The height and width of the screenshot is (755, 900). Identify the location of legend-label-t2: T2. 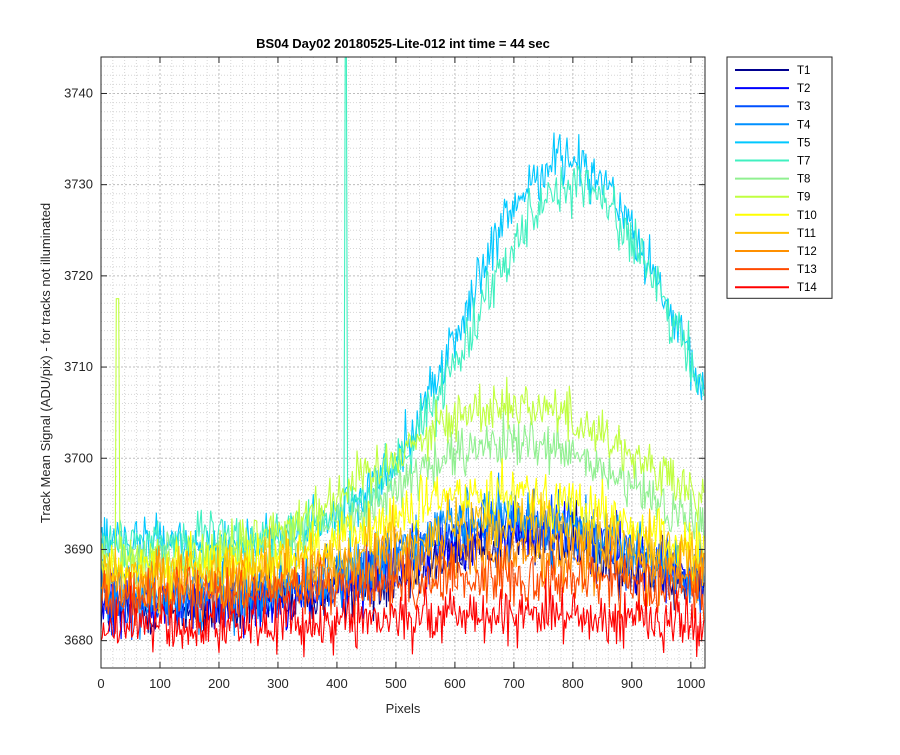
(803, 89).